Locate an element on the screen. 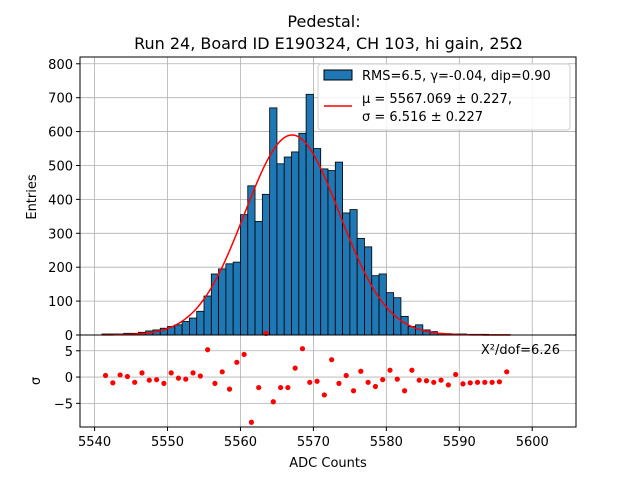  y-tick-label-top: 200 is located at coordinates (60, 268).